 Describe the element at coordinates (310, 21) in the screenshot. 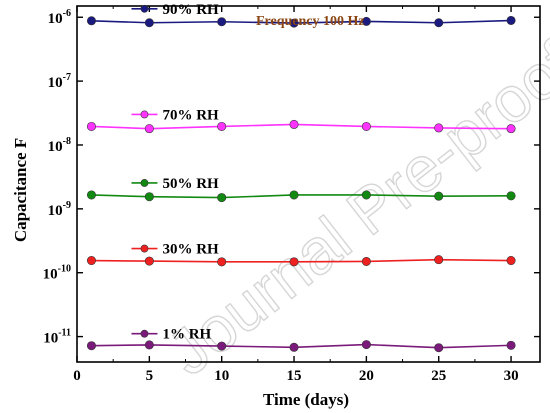

I see `frequency-annotation: Frequency 100 Hz` at that location.